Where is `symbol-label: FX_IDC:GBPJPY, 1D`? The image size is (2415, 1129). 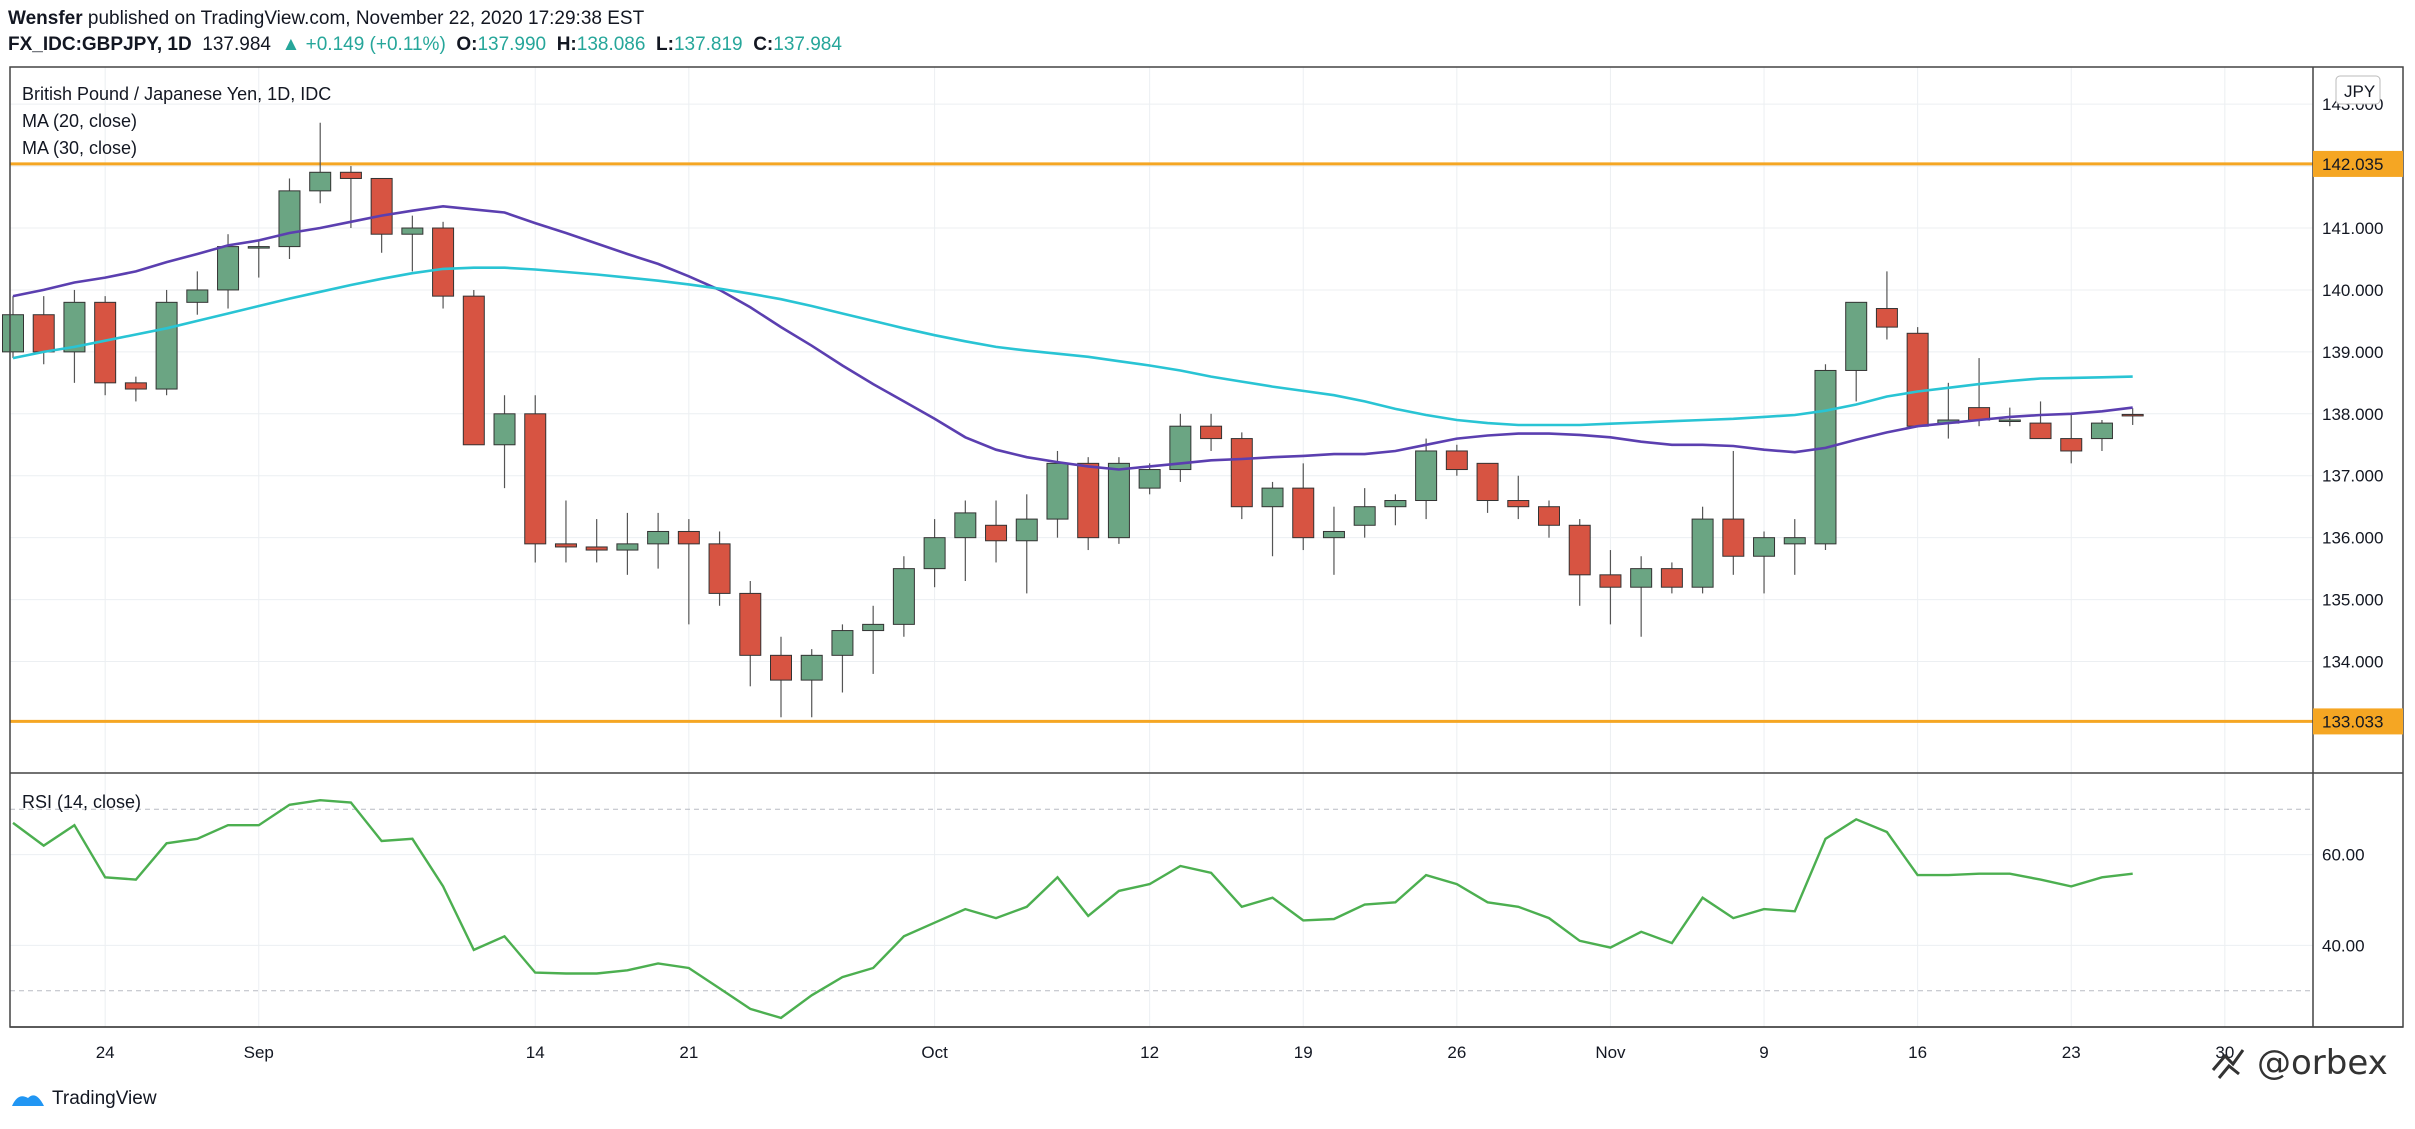 symbol-label: FX_IDC:GBPJPY, 1D is located at coordinates (100, 44).